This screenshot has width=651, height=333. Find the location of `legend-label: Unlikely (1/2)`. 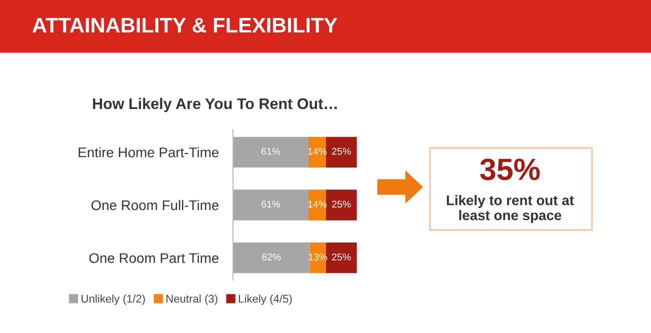

legend-label: Unlikely (1/2) is located at coordinates (113, 299).